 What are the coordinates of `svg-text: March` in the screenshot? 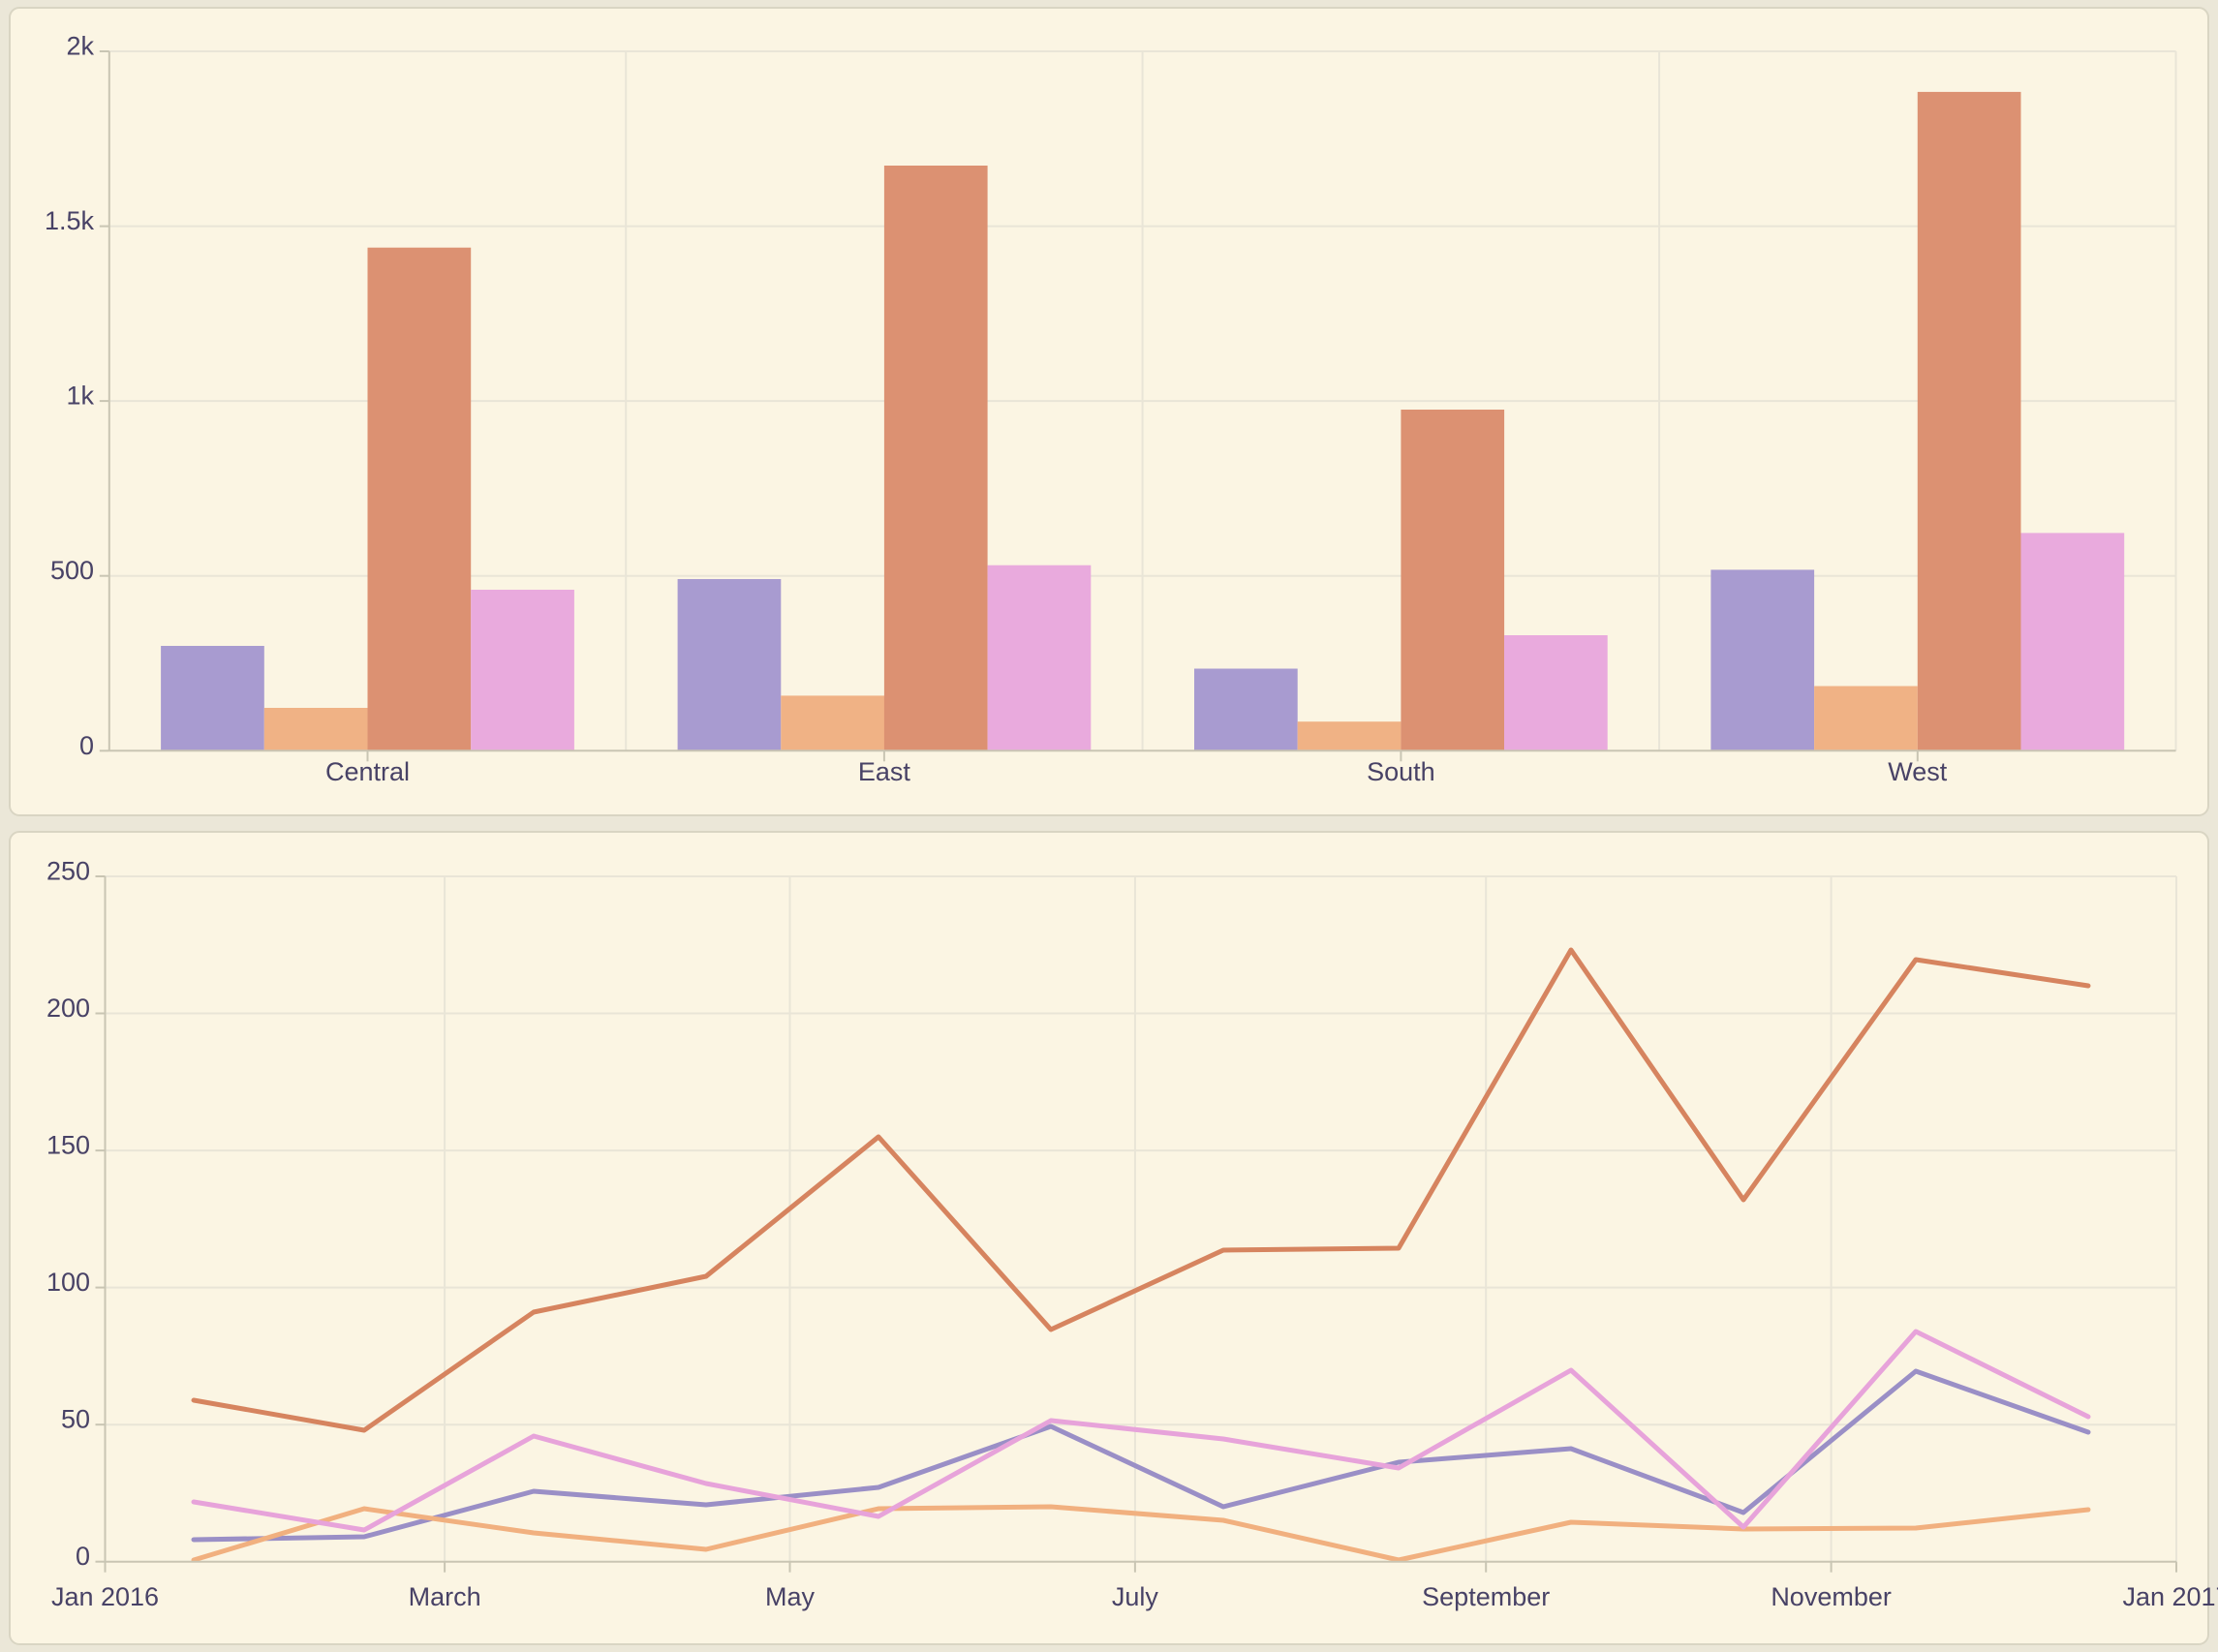 It's located at (445, 1596).